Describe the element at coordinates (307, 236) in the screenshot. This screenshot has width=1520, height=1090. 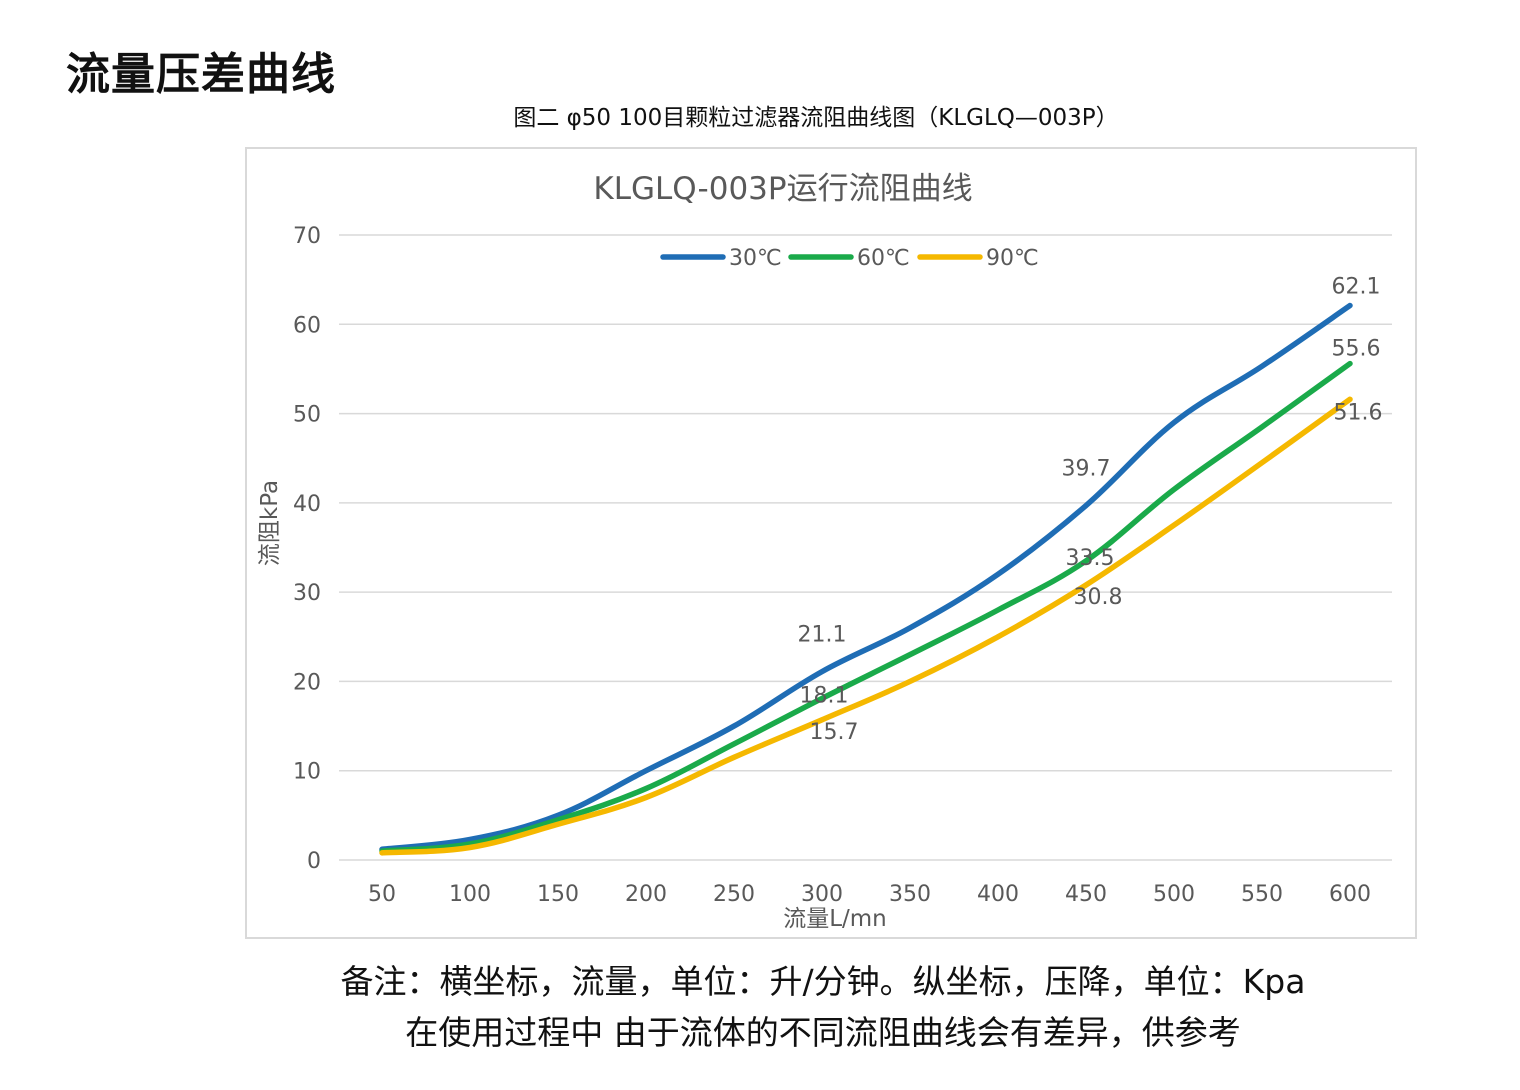
I see `y-tick-label: 70` at that location.